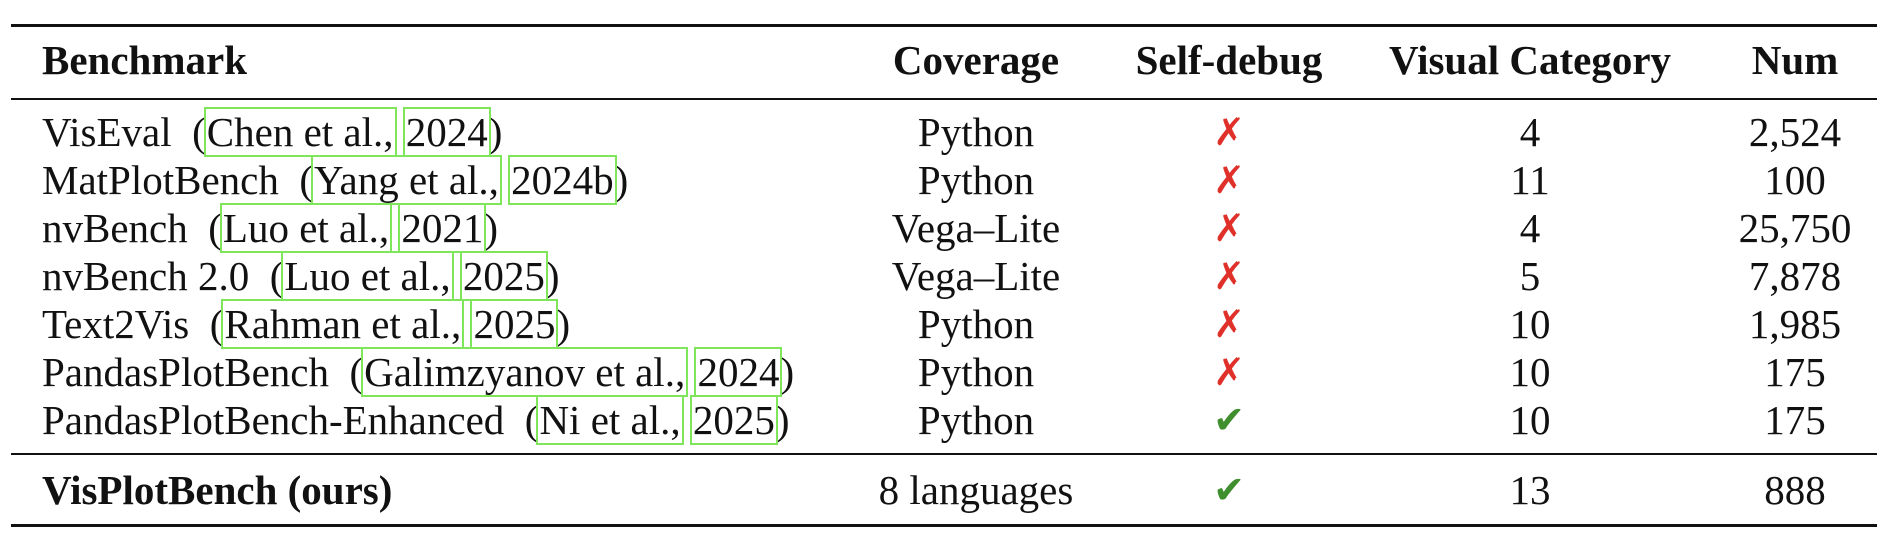 The height and width of the screenshot is (547, 1887). Describe the element at coordinates (1795, 490) in the screenshot. I see `ours-num: 888` at that location.